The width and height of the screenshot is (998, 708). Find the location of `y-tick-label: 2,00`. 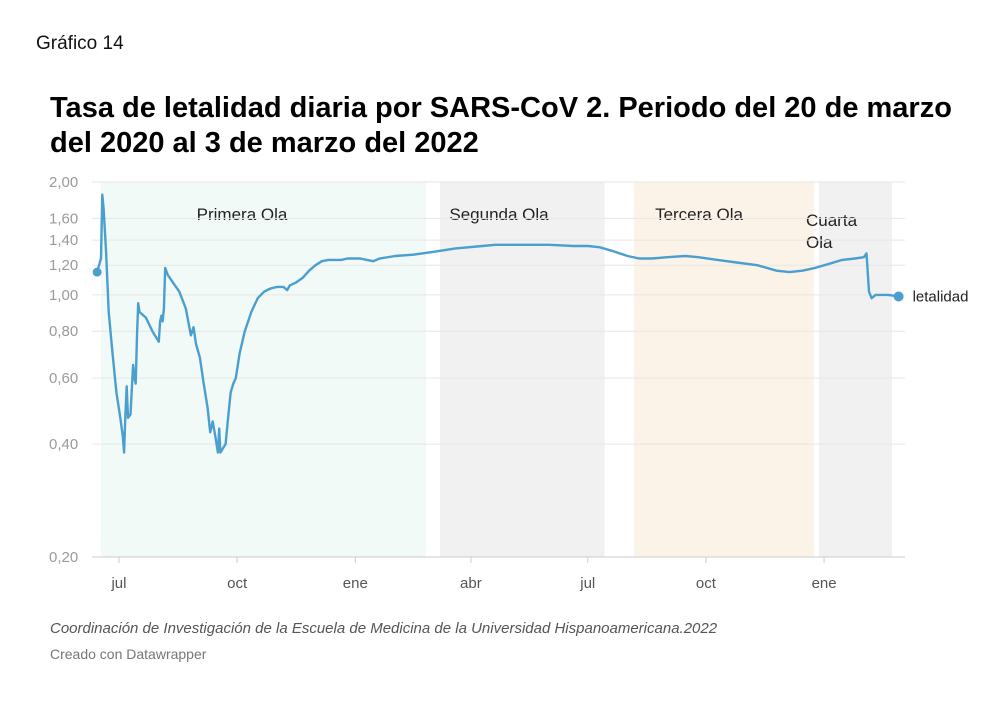

y-tick-label: 2,00 is located at coordinates (63, 182).